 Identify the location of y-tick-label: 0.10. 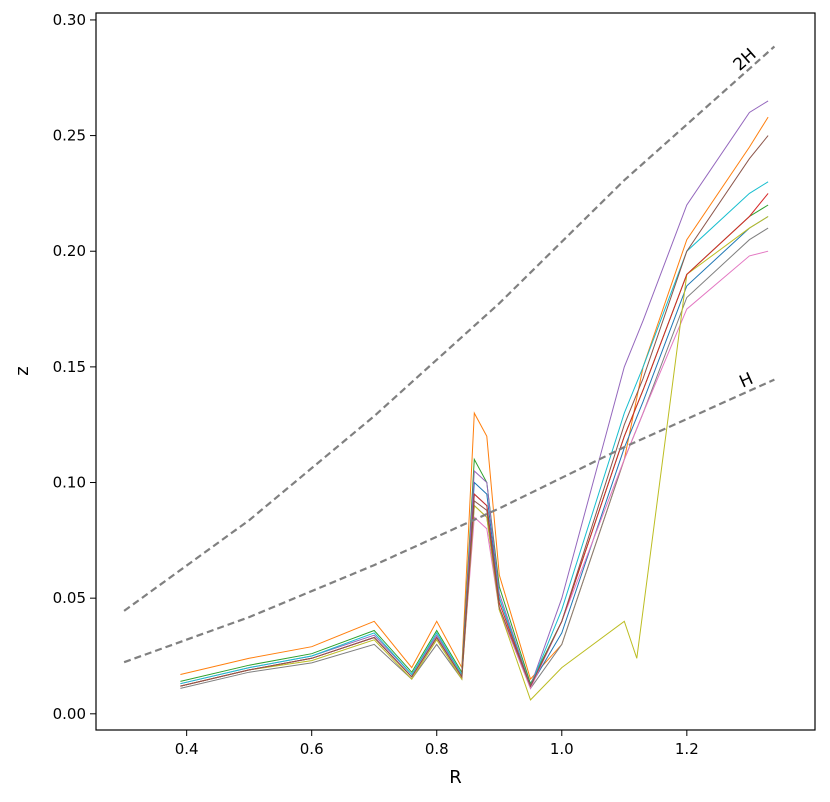
(69, 483).